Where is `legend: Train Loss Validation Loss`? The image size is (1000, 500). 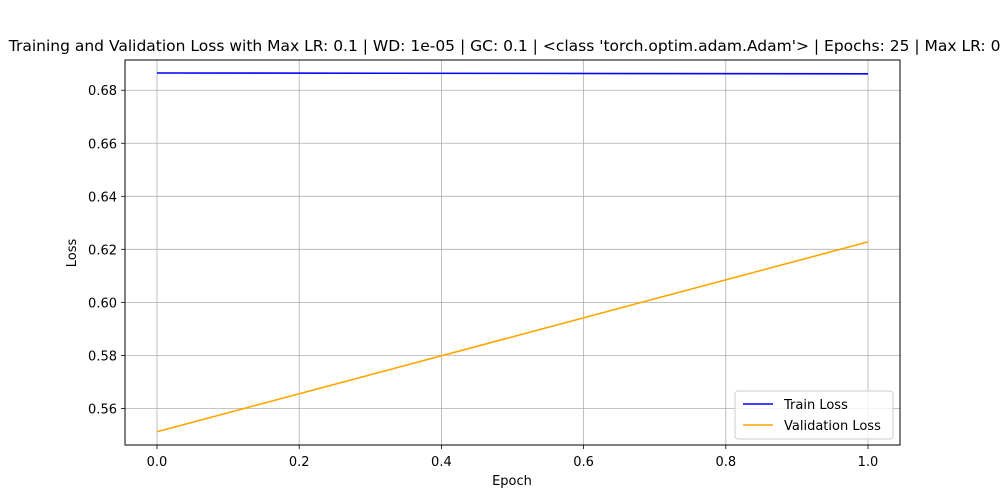
legend: Train Loss Validation Loss is located at coordinates (814, 415).